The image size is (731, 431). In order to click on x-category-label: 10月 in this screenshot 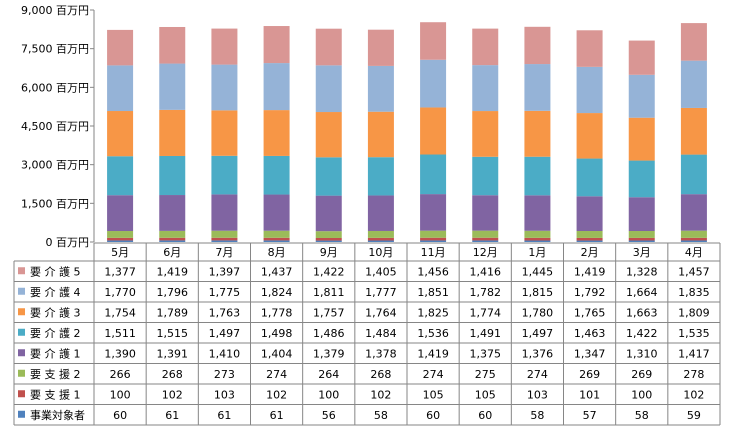, I will do `click(380, 252)`.